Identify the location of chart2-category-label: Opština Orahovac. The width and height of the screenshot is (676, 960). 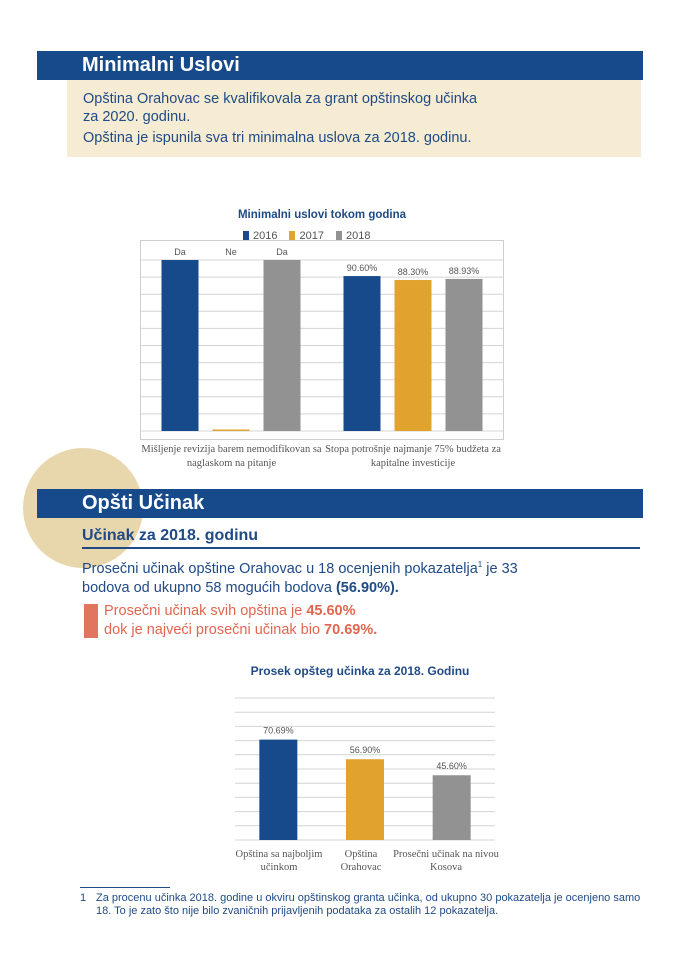
(361, 861).